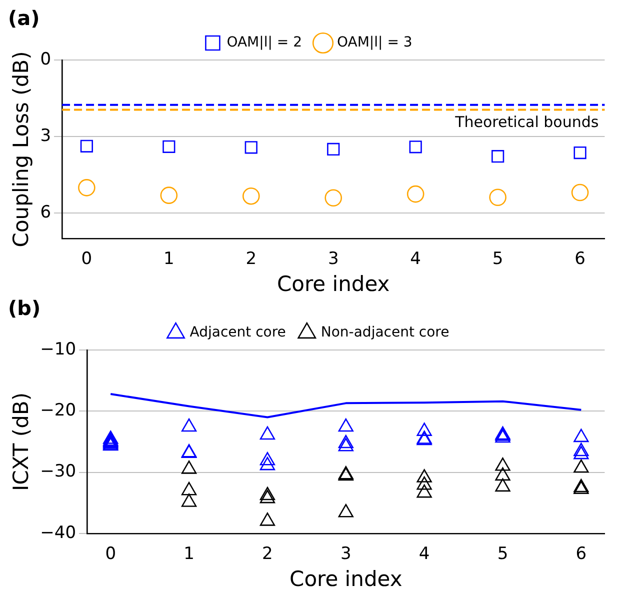 Image resolution: width=622 pixels, height=601 pixels. I want to click on legend-label: Adjacent core, so click(238, 332).